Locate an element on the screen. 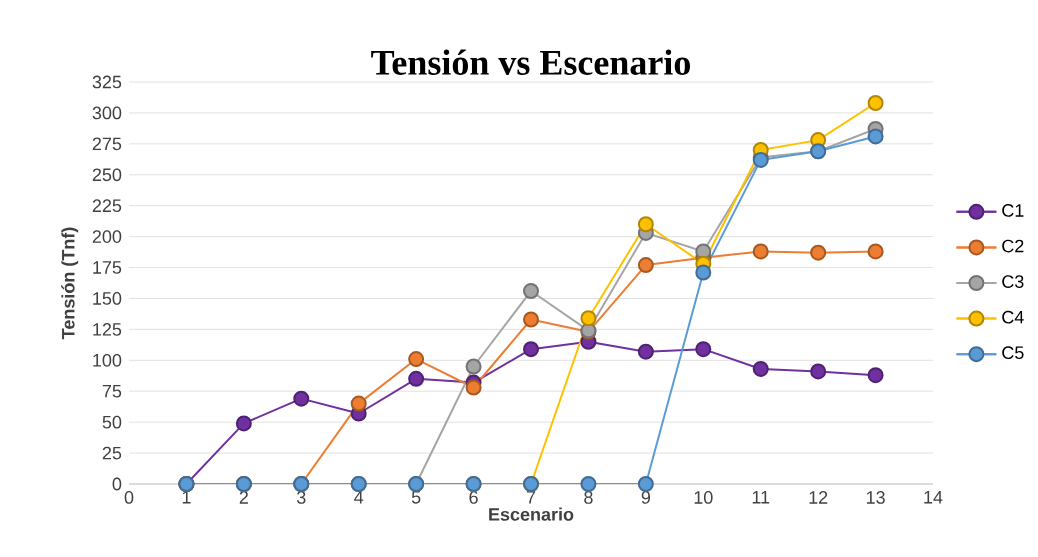  y-tick-label: 100 is located at coordinates (107, 360).